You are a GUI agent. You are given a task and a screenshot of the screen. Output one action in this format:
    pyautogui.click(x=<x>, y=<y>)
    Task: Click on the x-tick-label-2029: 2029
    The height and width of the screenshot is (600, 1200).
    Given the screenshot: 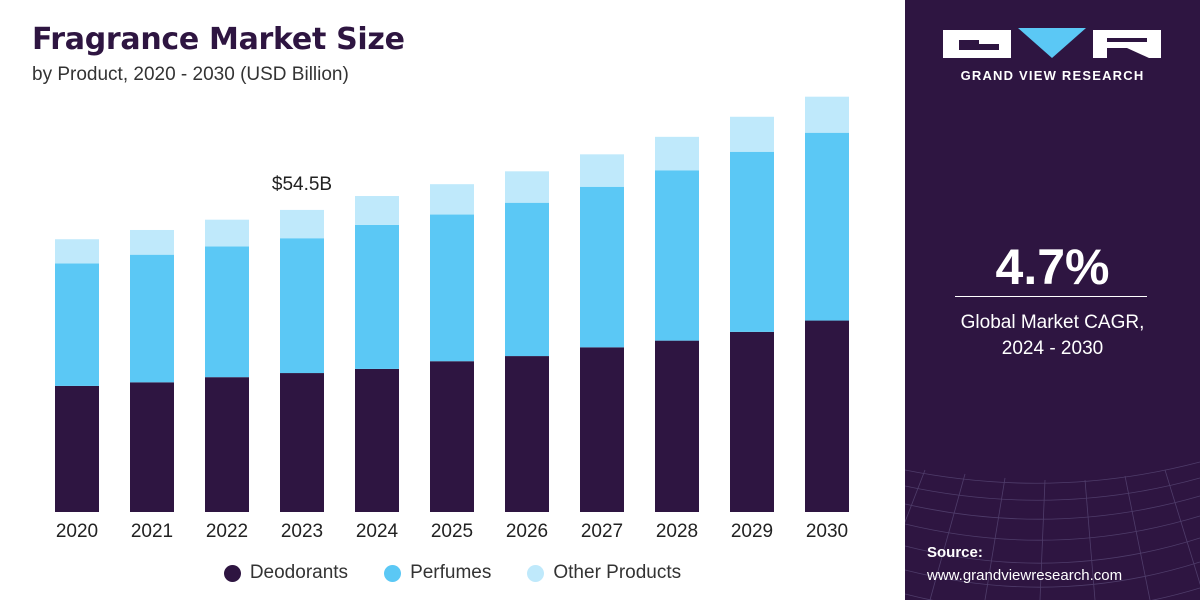 What is the action you would take?
    pyautogui.click(x=752, y=531)
    